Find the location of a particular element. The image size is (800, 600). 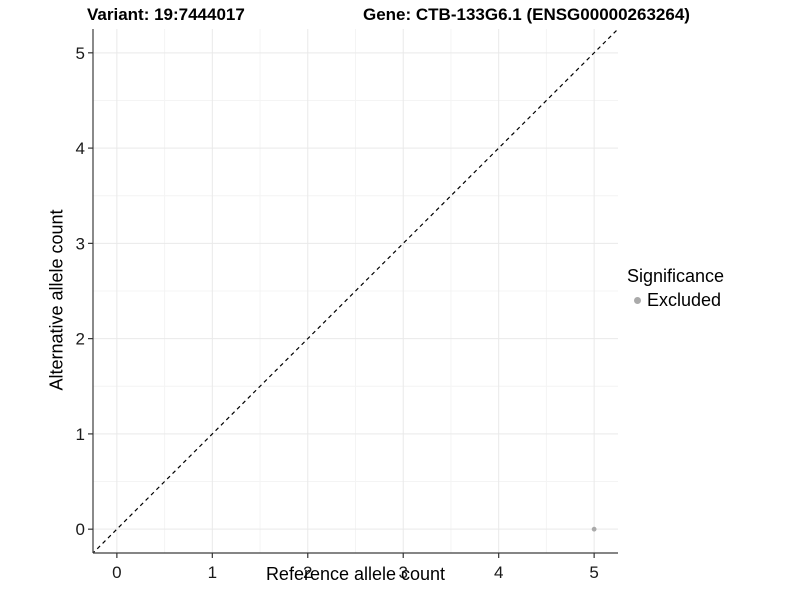

legend-title: Significance is located at coordinates (676, 276).